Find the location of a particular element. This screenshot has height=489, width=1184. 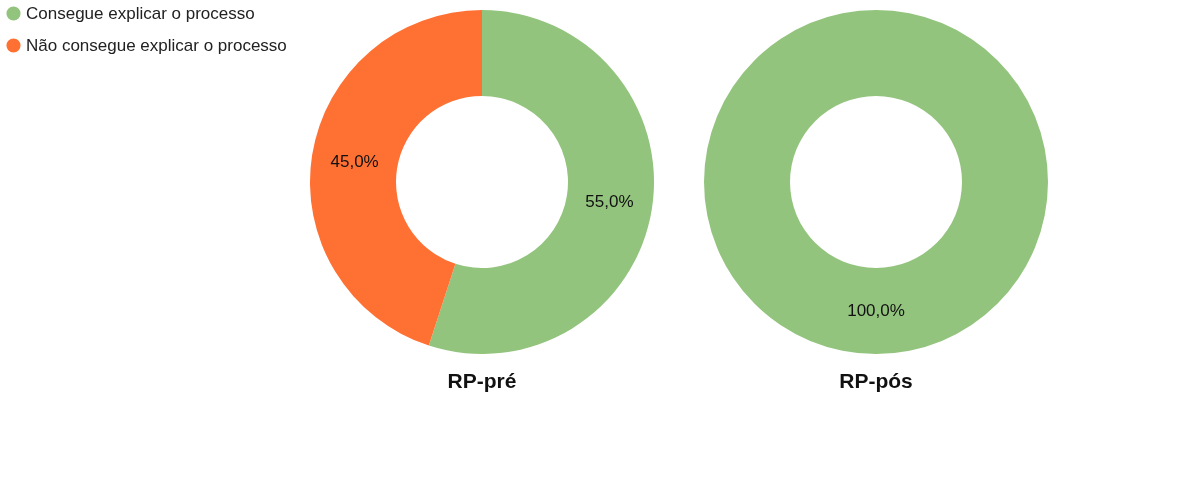

legend-label: Consegue explicar o processo is located at coordinates (140, 13).